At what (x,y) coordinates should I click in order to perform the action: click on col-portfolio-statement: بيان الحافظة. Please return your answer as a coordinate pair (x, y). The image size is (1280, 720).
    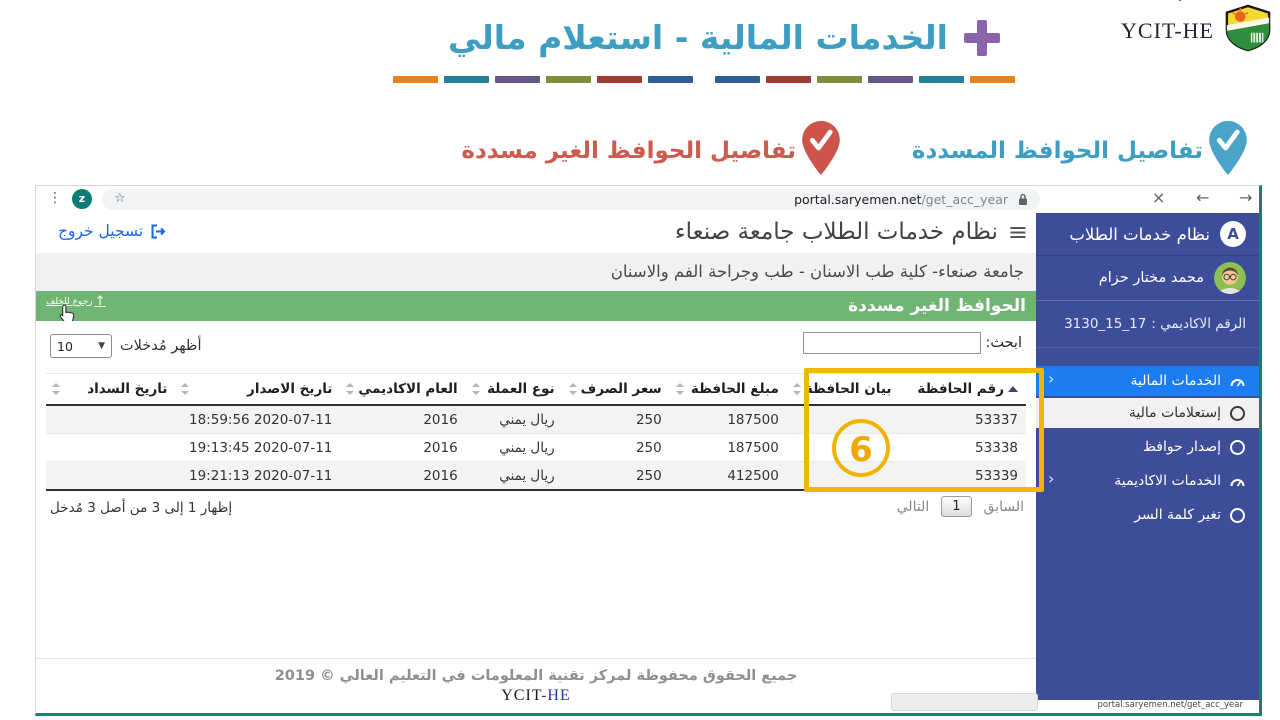
    Looking at the image, I should click on (843, 389).